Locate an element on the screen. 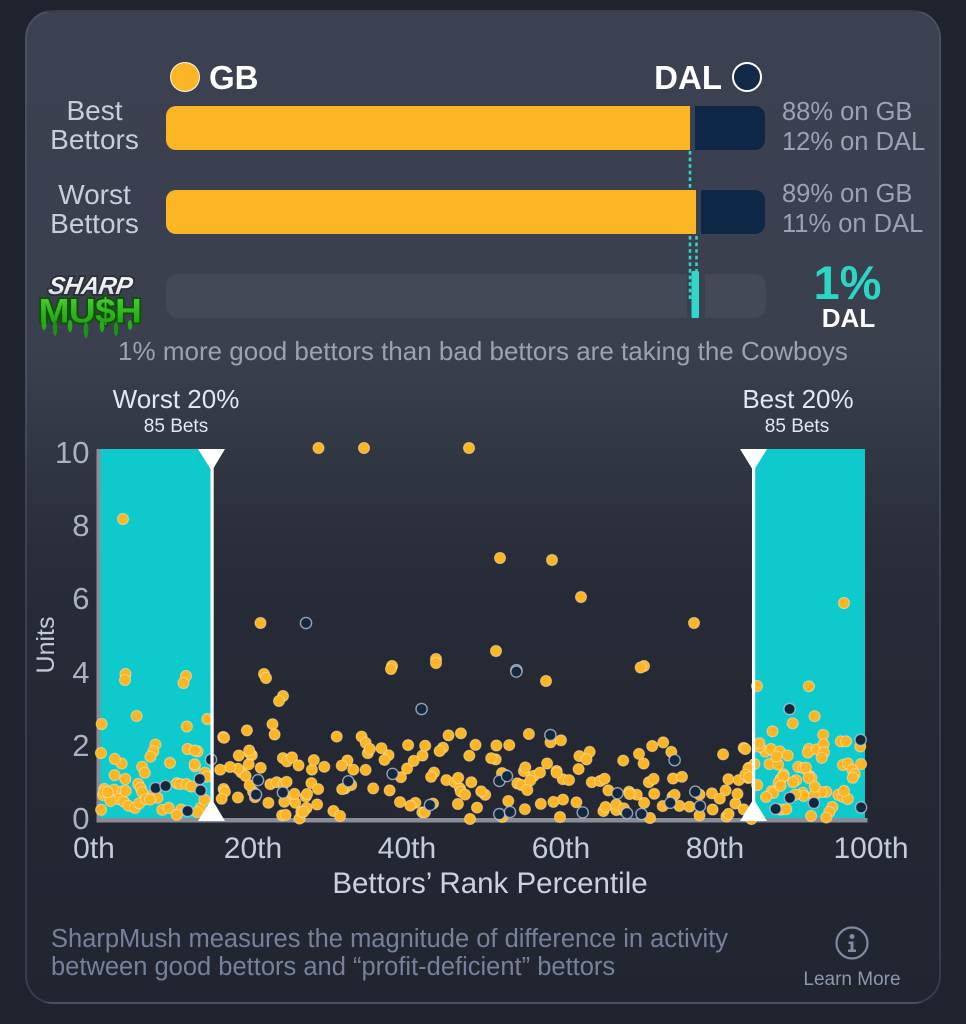  svg-text: 8 is located at coordinates (80, 525).